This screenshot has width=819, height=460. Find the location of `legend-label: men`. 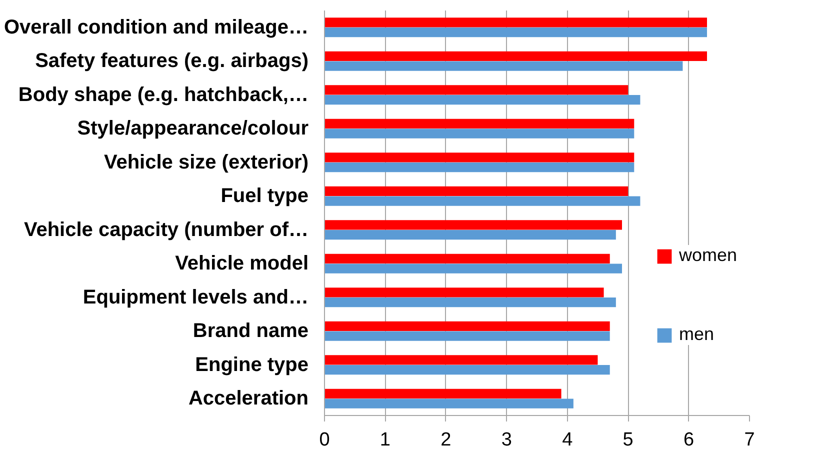

legend-label: men is located at coordinates (696, 334).